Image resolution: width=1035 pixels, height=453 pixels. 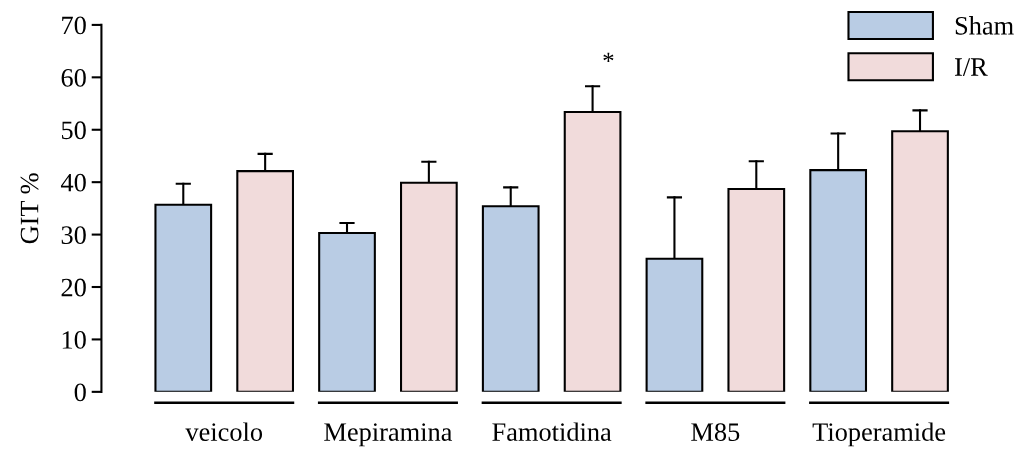 I want to click on x-tick-label: Famotidina, so click(x=552, y=431).